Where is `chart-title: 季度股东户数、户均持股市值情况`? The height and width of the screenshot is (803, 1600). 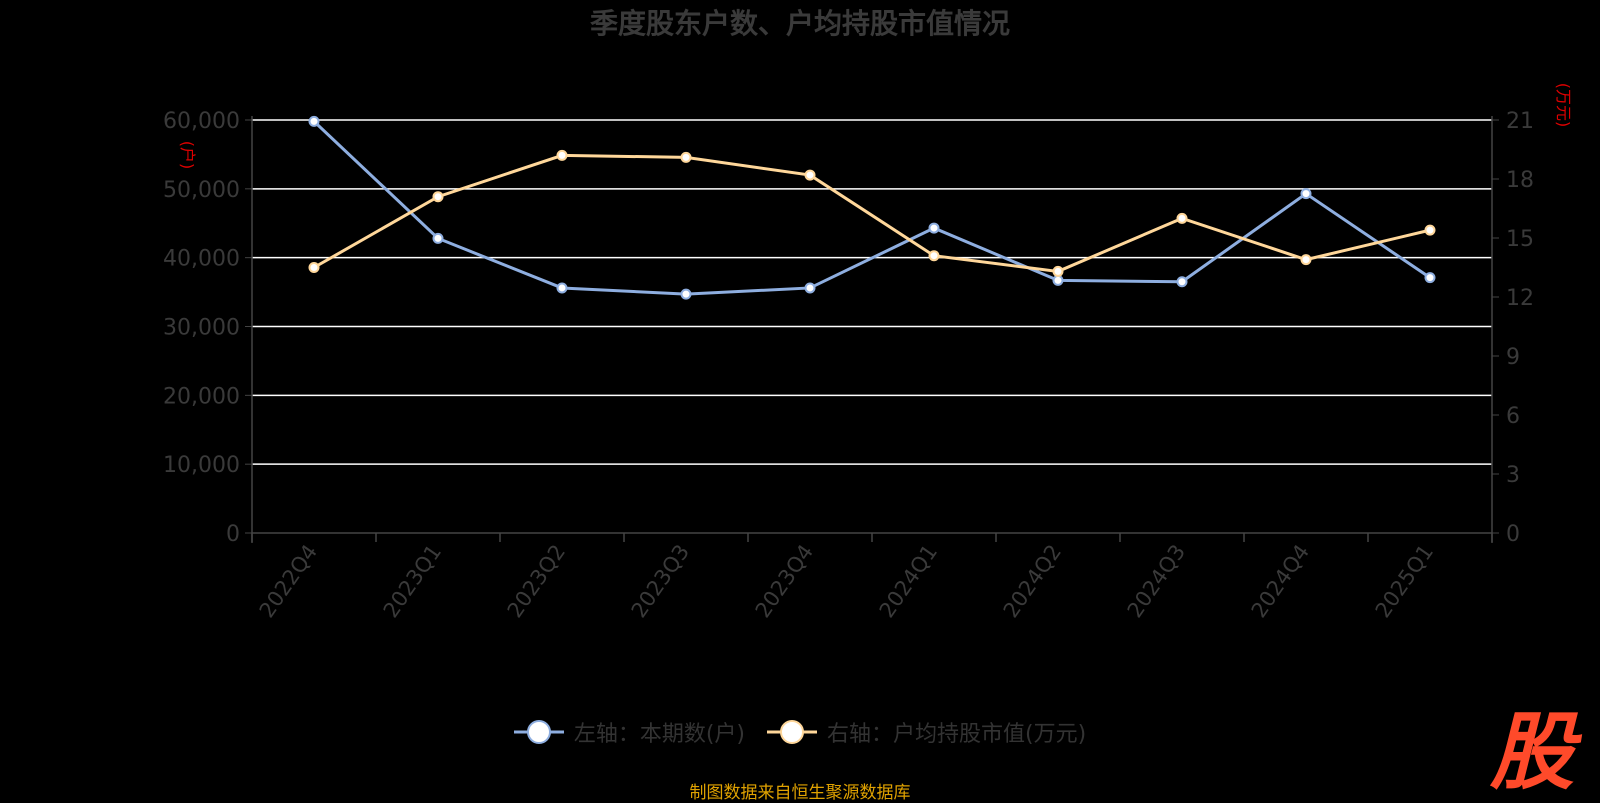
chart-title: 季度股东户数、户均持股市值情况 is located at coordinates (799, 23).